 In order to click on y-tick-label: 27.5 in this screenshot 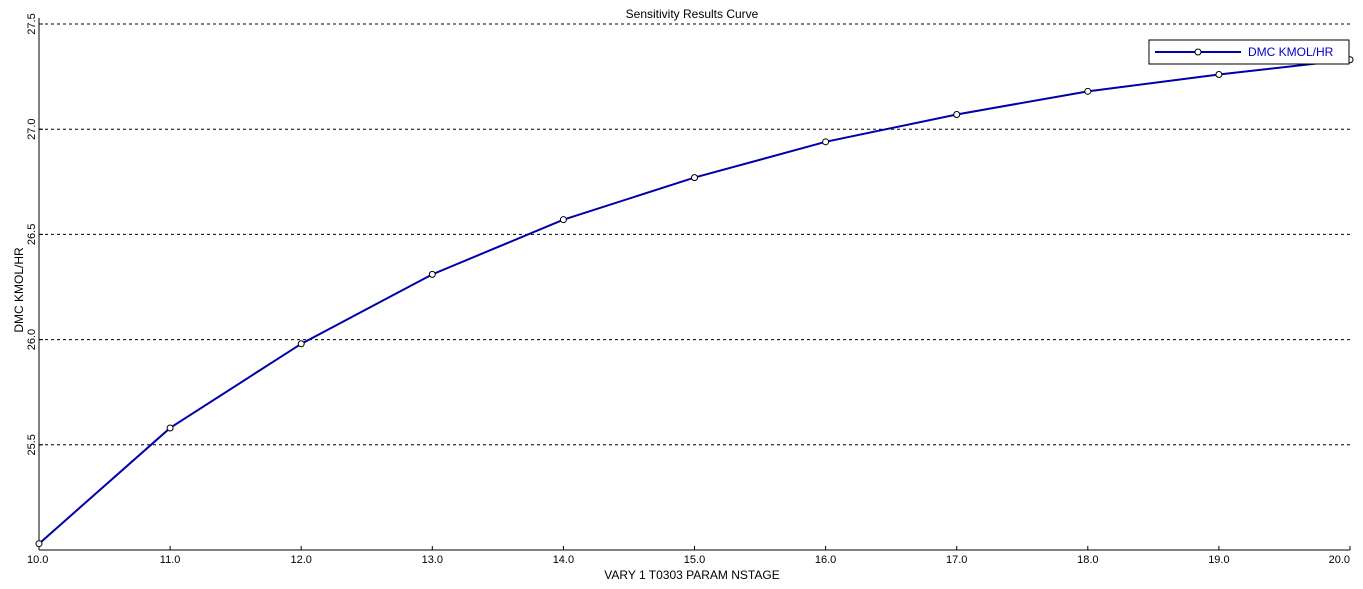, I will do `click(32, 23)`.